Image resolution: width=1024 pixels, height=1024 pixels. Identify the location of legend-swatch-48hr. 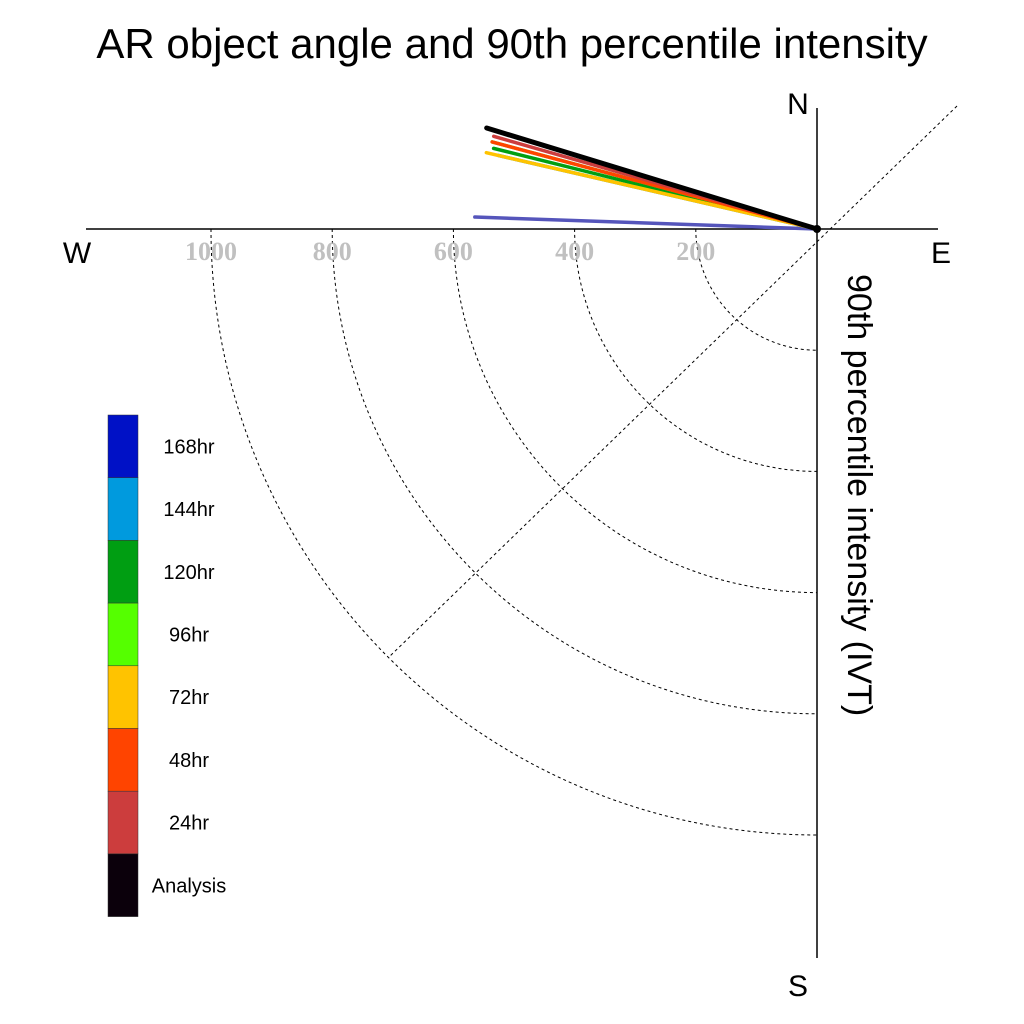
(123, 760).